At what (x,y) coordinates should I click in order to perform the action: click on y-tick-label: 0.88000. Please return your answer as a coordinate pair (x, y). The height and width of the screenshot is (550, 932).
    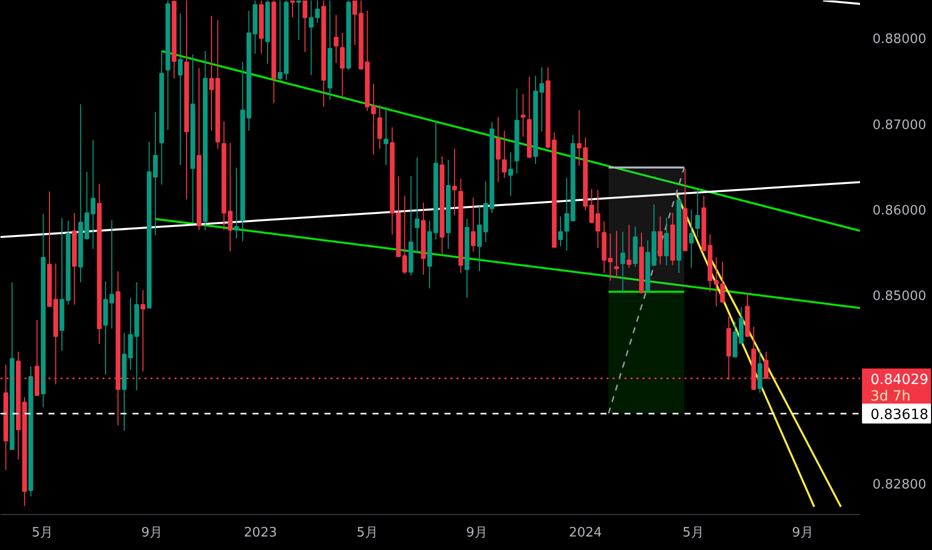
    Looking at the image, I should click on (899, 40).